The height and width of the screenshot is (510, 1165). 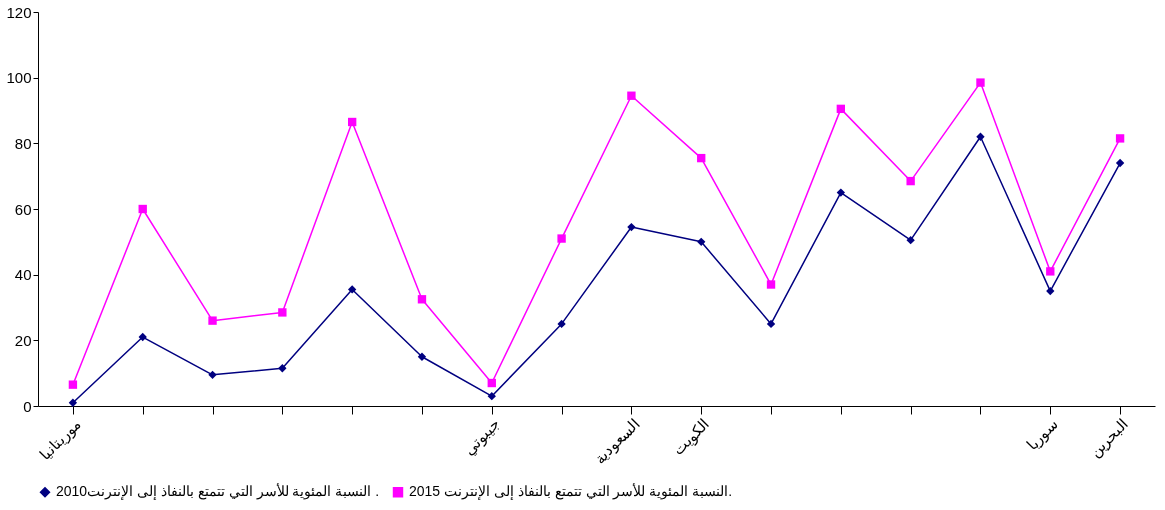 What do you see at coordinates (1043, 434) in the screenshot?
I see `x-tick-label: سوريا` at bounding box center [1043, 434].